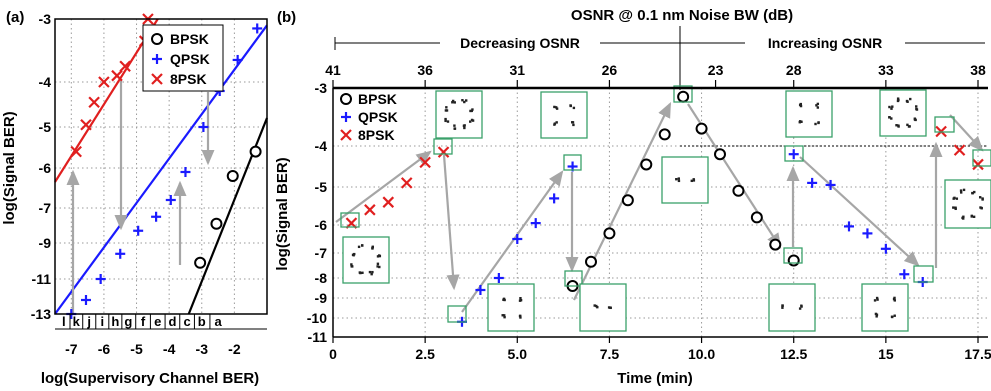 This screenshot has width=991, height=391. I want to click on b-legend-label-bpsk: BPSK, so click(377, 99).